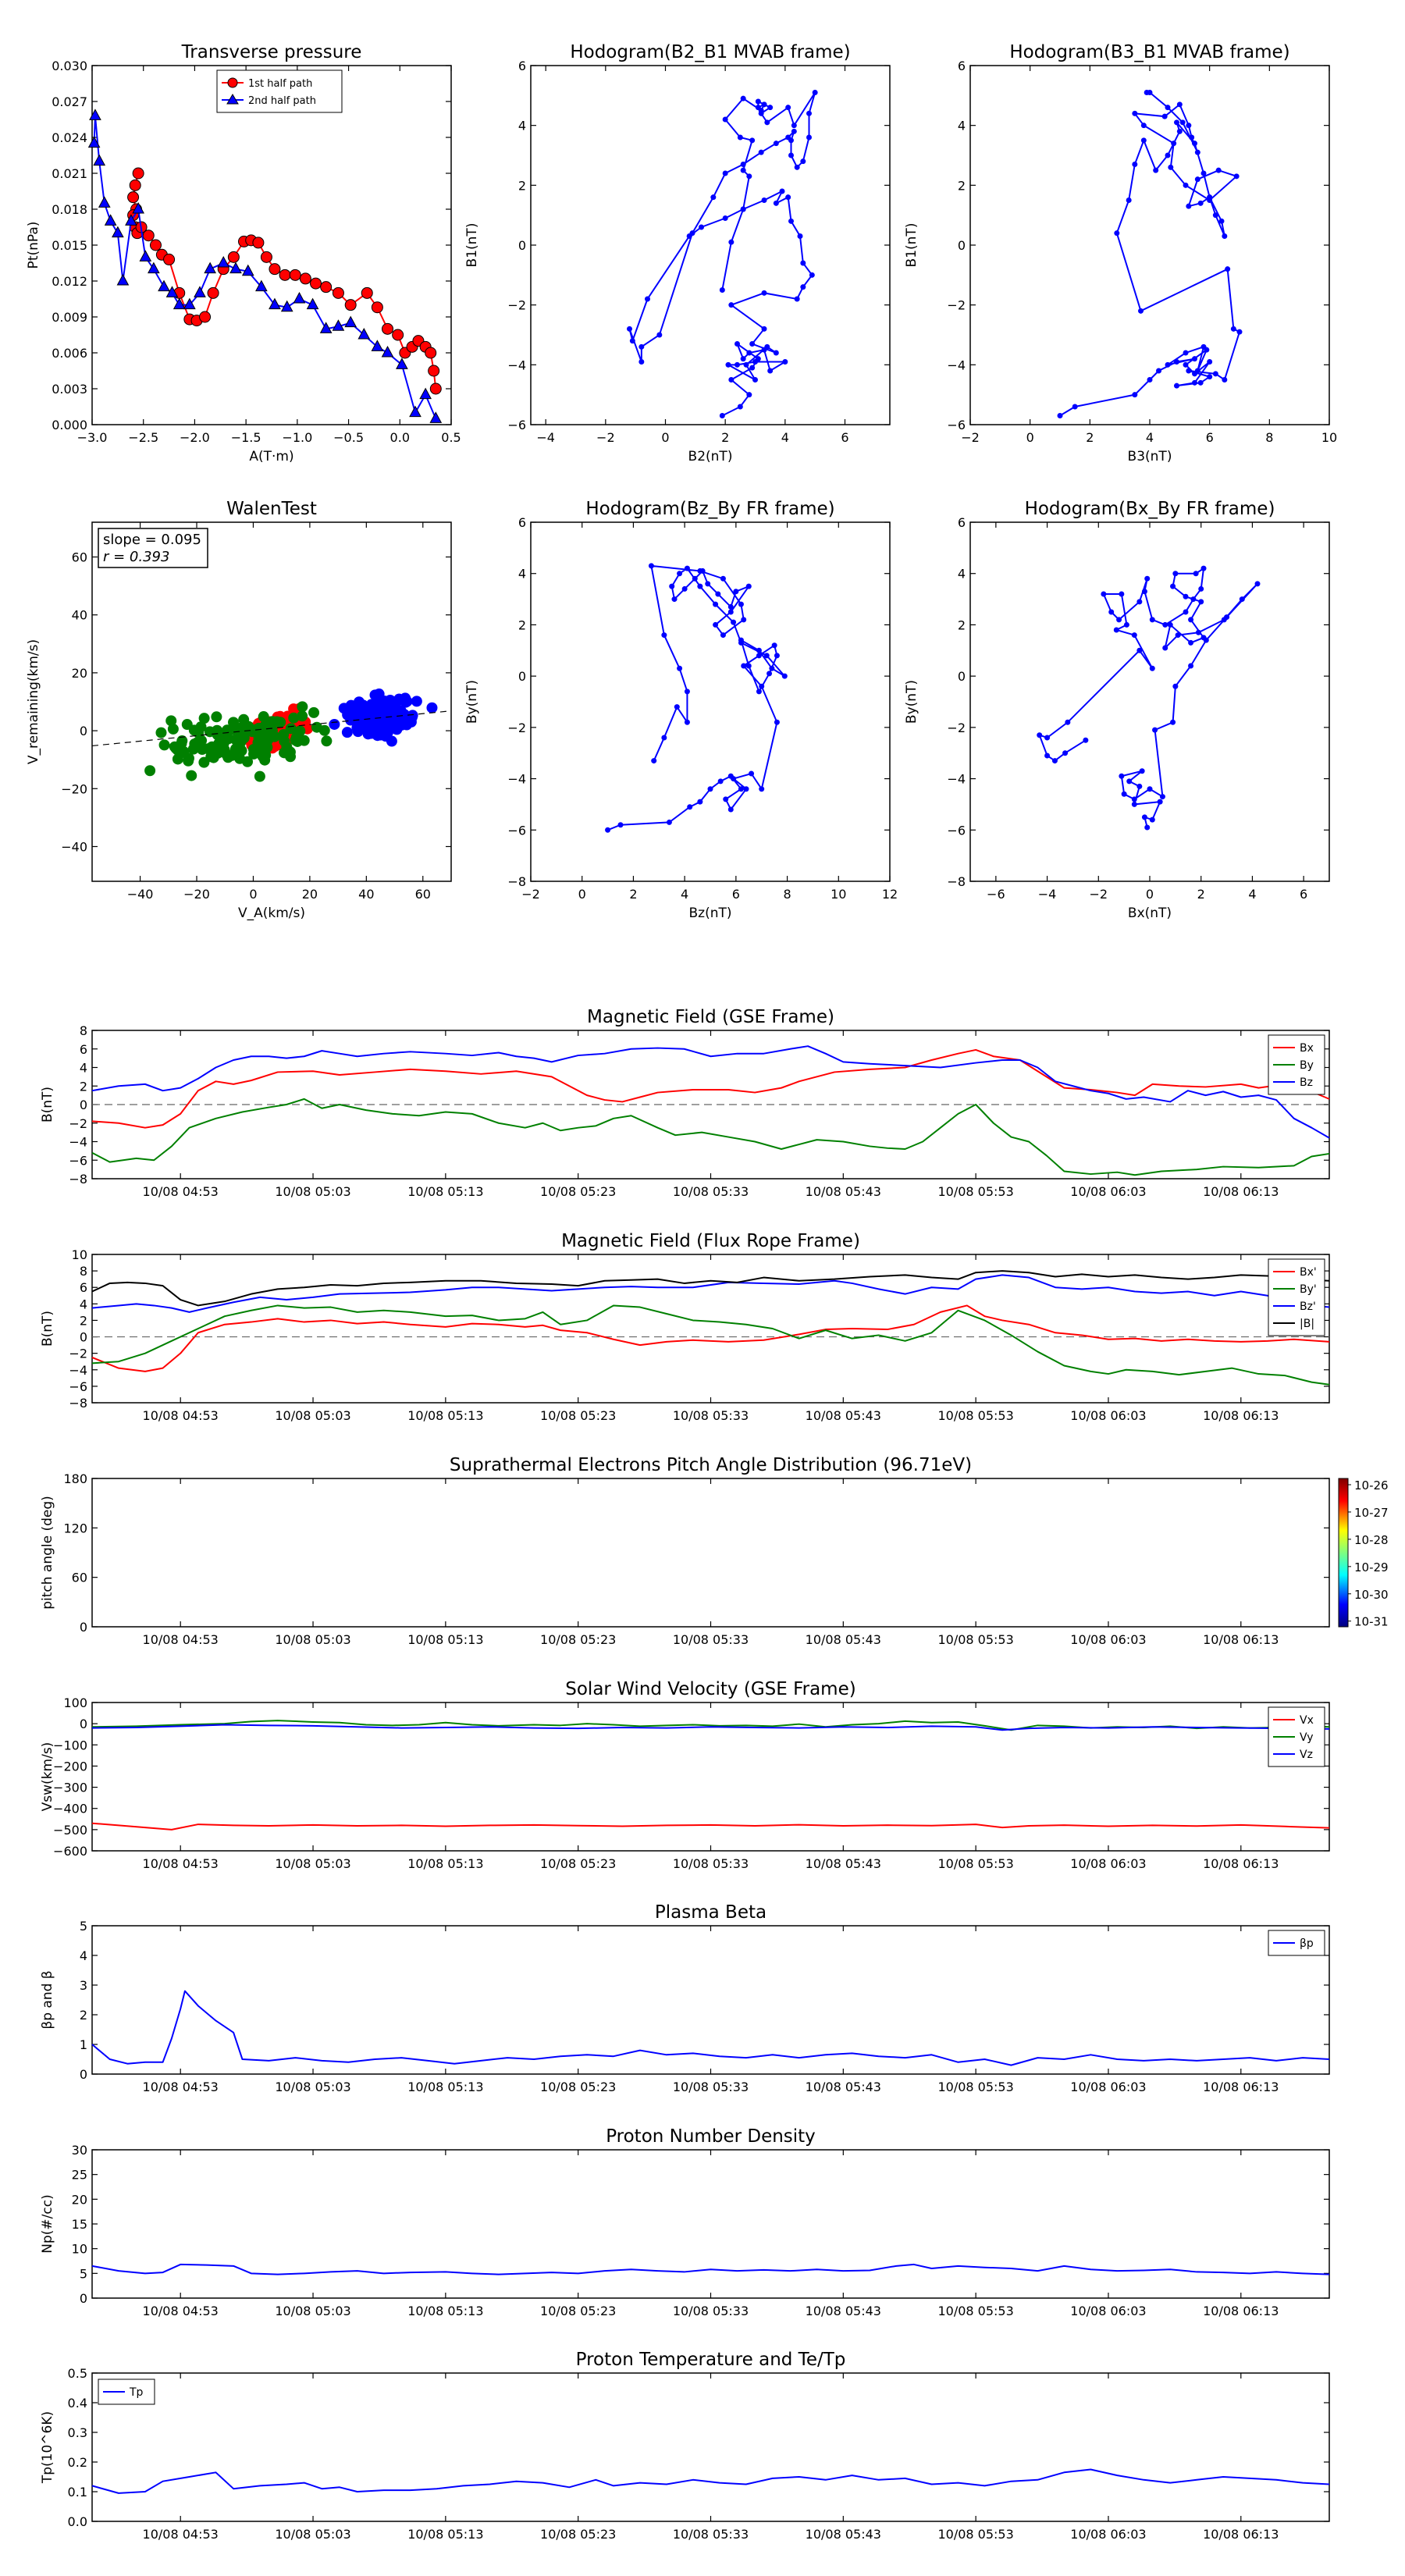 This screenshot has height=2576, width=1405. I want to click on colorbar, so click(1344, 1553).